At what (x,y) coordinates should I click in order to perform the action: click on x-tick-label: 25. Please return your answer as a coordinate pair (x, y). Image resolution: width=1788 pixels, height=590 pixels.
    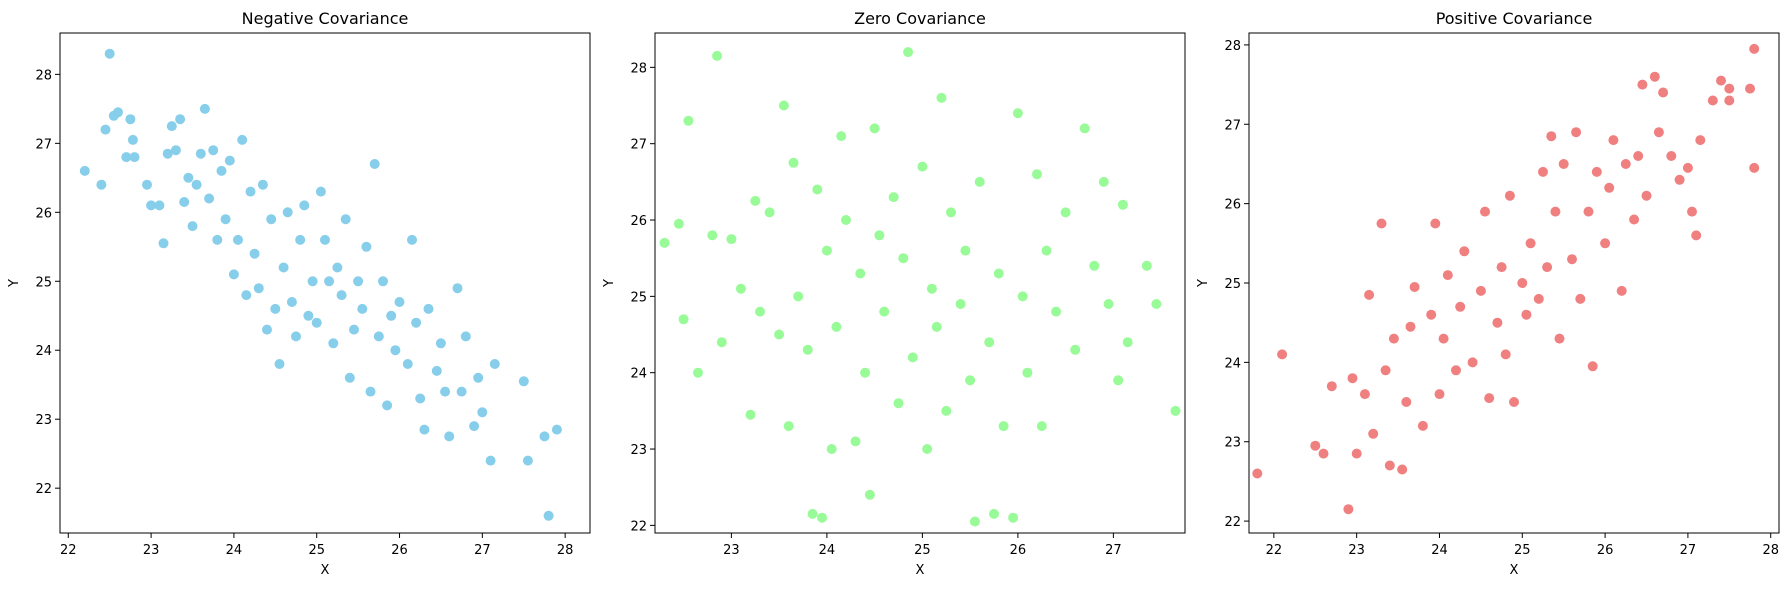
    Looking at the image, I should click on (1522, 550).